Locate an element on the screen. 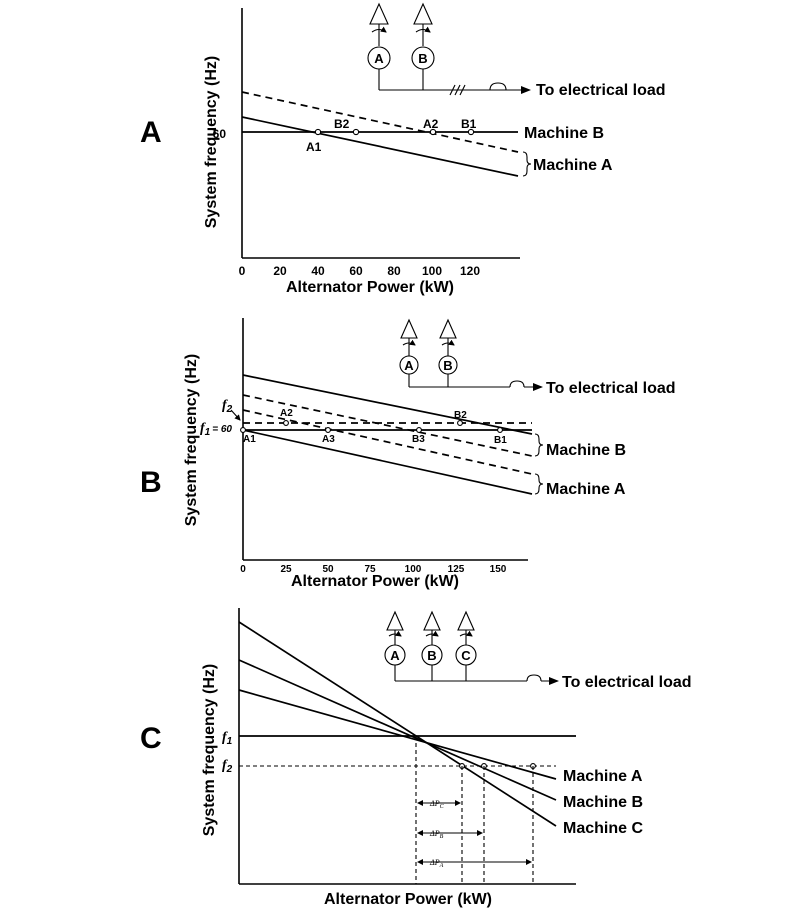  panel-c-generator-c: C is located at coordinates (466, 645).